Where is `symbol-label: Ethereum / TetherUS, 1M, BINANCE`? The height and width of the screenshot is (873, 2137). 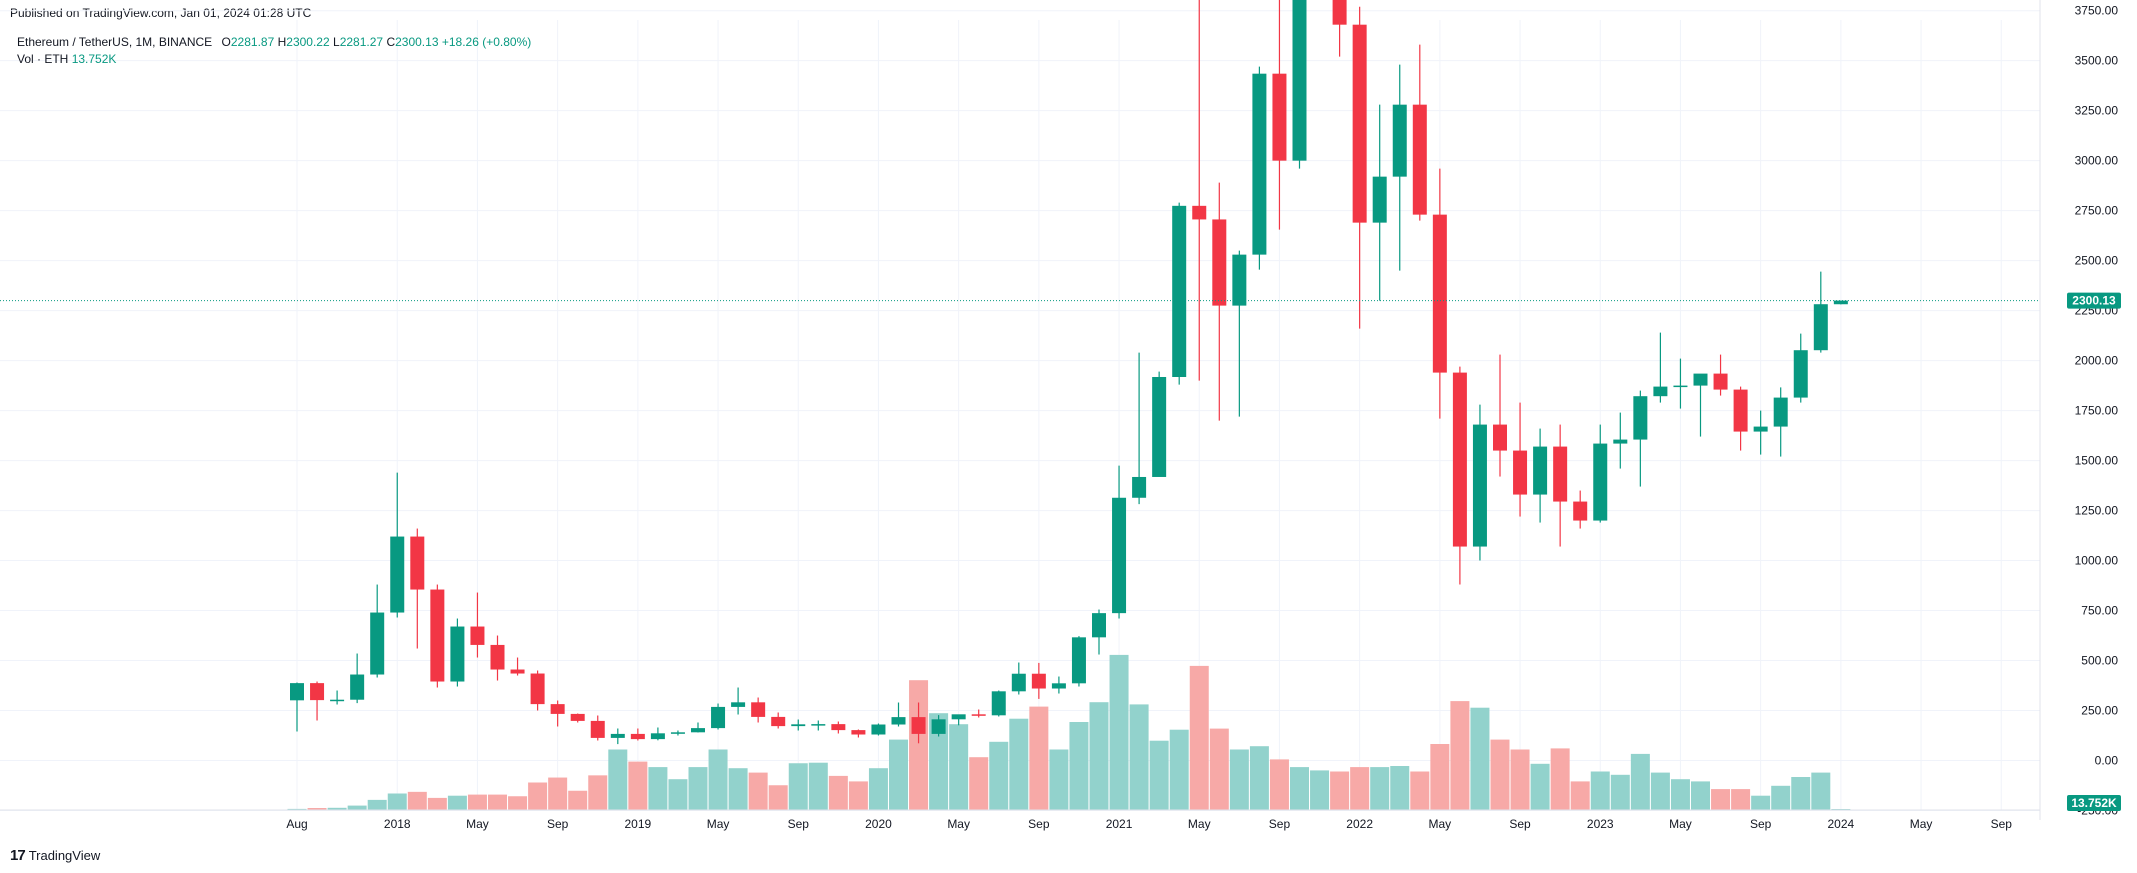 symbol-label: Ethereum / TetherUS, 1M, BINANCE is located at coordinates (115, 42).